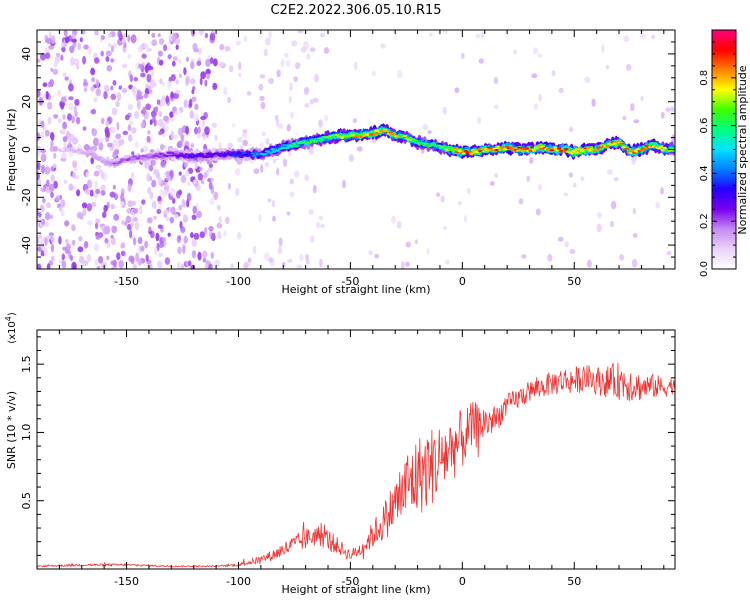 The height and width of the screenshot is (600, 750). I want to click on snr-y-label: SNR (10 * v/v), so click(11, 430).